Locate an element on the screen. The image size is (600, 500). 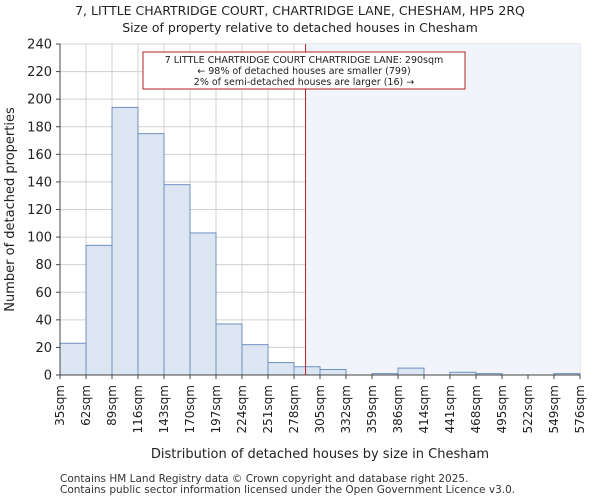
x-tick-label: 359sqm is located at coordinates (372, 409).